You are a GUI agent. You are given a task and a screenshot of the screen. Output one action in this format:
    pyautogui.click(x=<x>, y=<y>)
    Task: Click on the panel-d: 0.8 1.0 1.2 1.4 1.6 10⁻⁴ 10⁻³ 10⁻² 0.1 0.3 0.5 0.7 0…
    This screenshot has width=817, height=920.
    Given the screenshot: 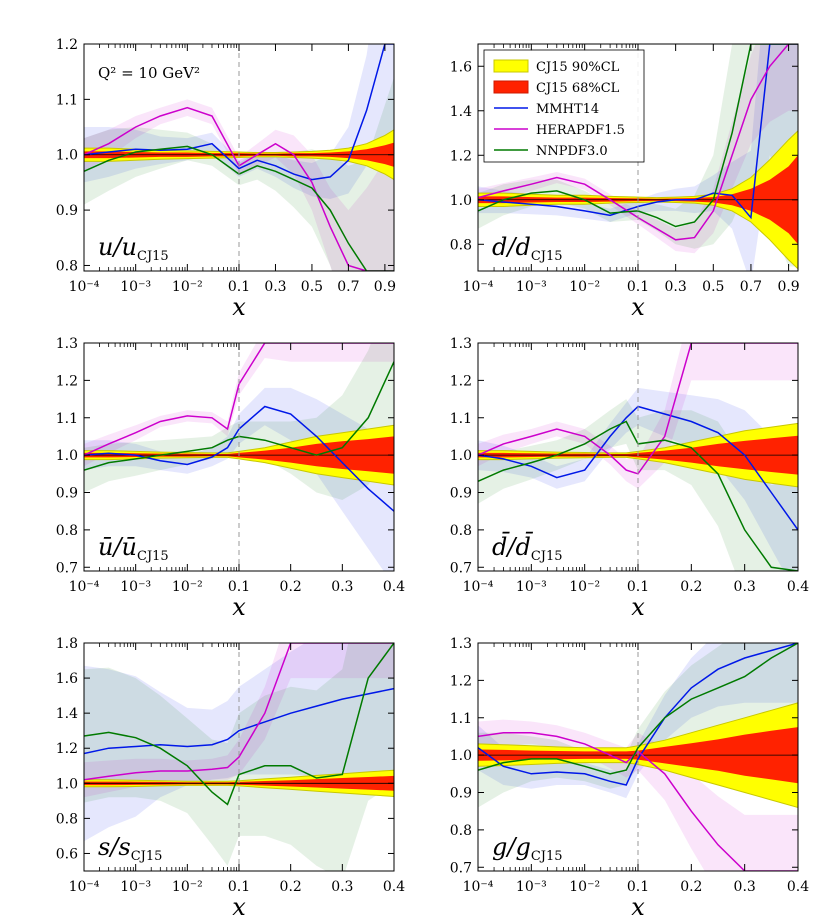 What is the action you would take?
    pyautogui.click(x=625, y=182)
    